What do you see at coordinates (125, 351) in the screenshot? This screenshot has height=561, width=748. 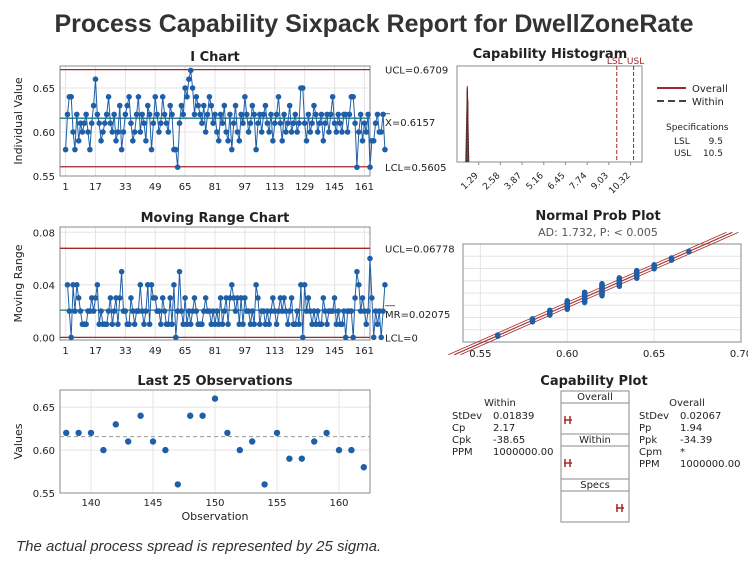 I see `mr_chart-xtick-label: 33` at bounding box center [125, 351].